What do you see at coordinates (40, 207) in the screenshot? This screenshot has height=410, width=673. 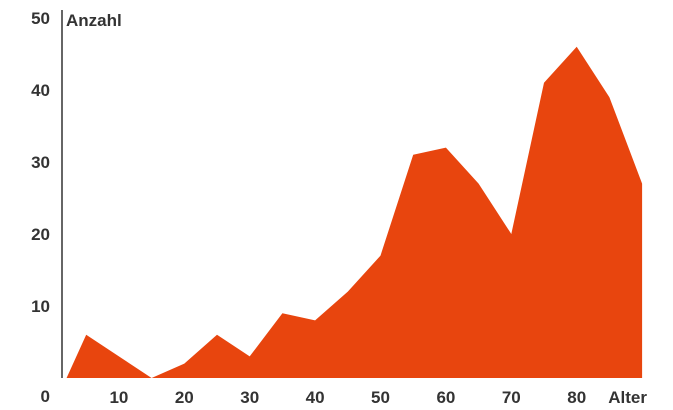 I see `y-tick-labels: 0 10 20 30 40 50` at bounding box center [40, 207].